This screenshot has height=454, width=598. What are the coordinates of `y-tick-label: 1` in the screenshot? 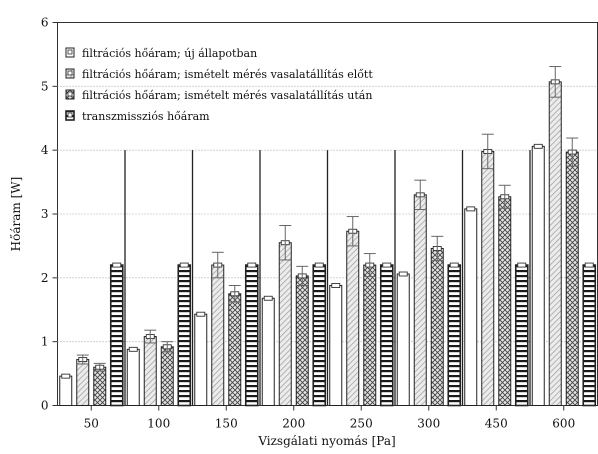 It's located at (45, 342).